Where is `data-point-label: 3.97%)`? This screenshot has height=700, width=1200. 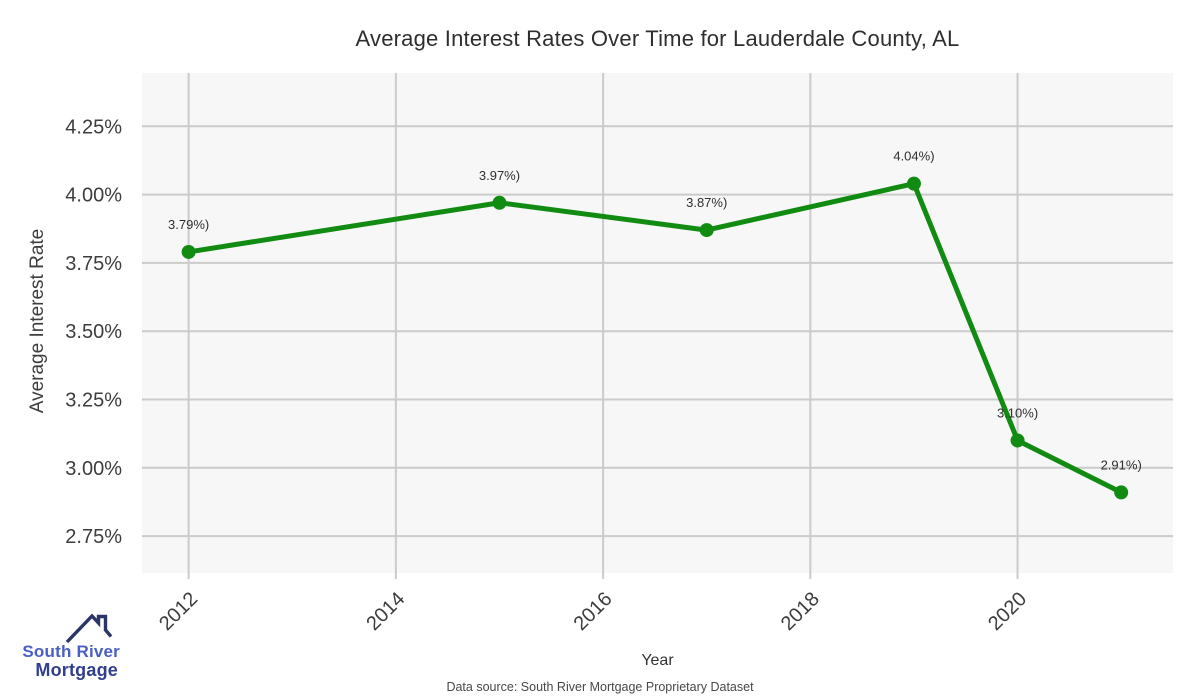
data-point-label: 3.97%) is located at coordinates (499, 175).